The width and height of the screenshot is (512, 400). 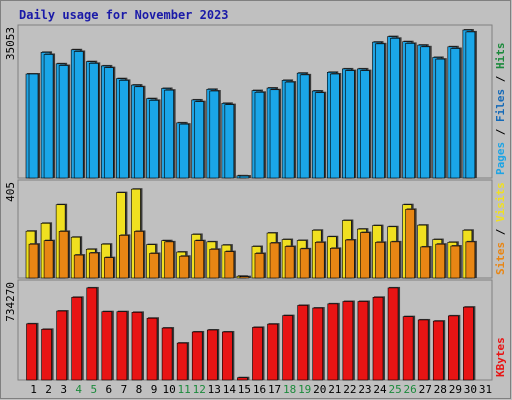 I want to click on day-label: 10, so click(x=168, y=389).